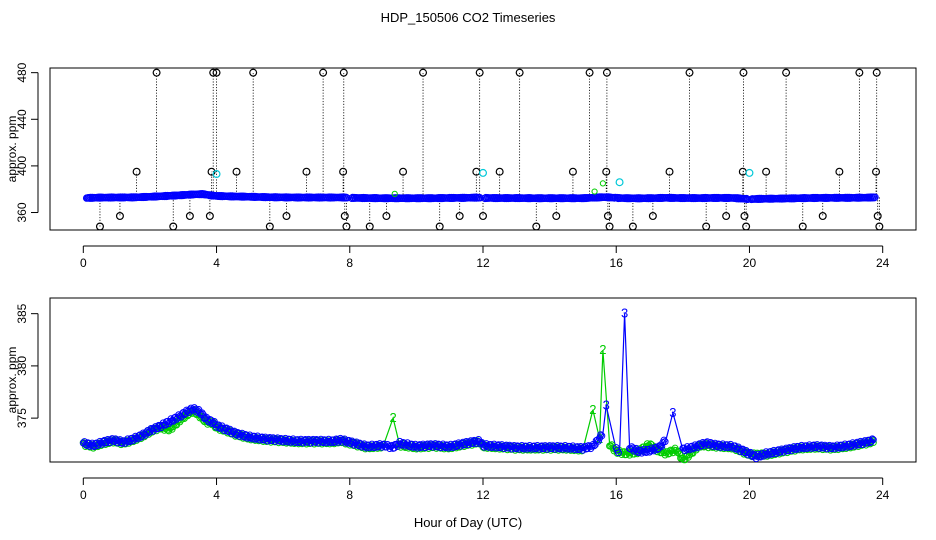  Describe the element at coordinates (883, 495) in the screenshot. I see `bottom-x-tick-label: 24` at that location.